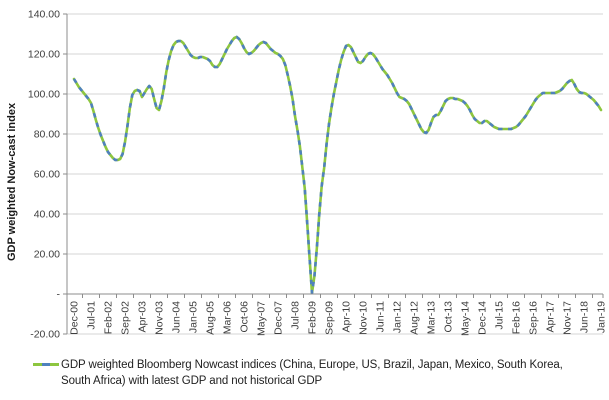 The width and height of the screenshot is (609, 400). What do you see at coordinates (398, 317) in the screenshot?
I see `svg-text: Jan-12` at bounding box center [398, 317].